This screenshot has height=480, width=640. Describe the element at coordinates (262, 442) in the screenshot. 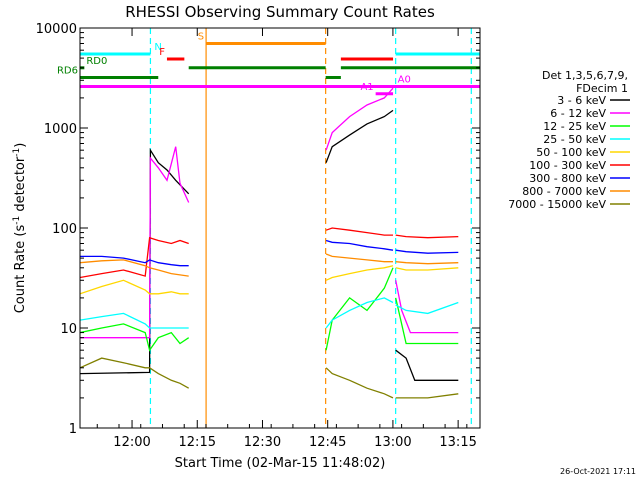

I see `x-tick-label: 12:30` at that location.